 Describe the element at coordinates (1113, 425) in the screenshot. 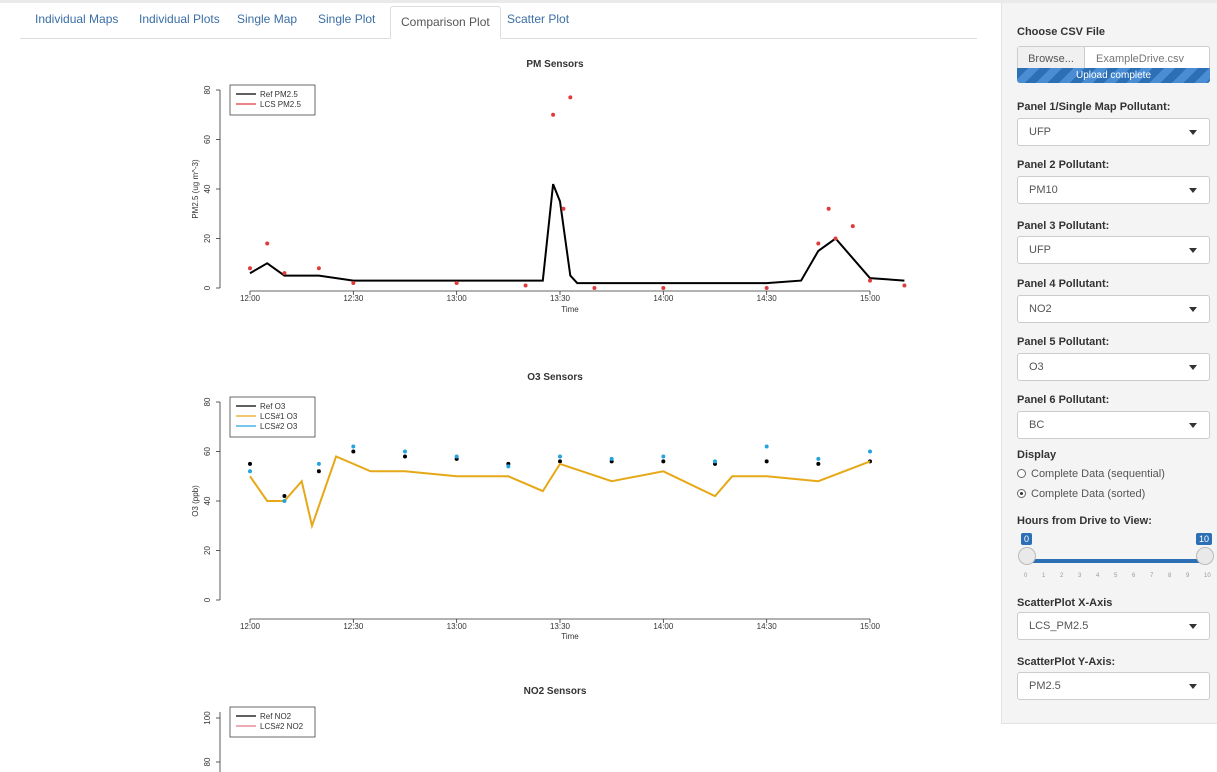

I see `panel6-select: BC` at that location.